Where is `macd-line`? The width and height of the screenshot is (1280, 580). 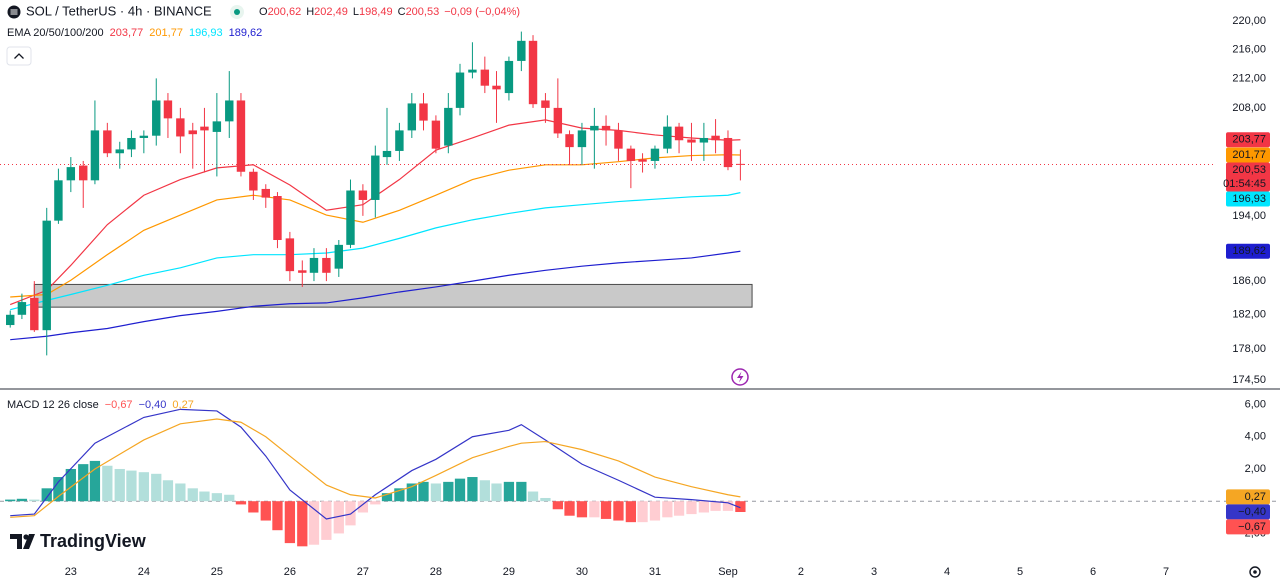
macd-line is located at coordinates (375, 468).